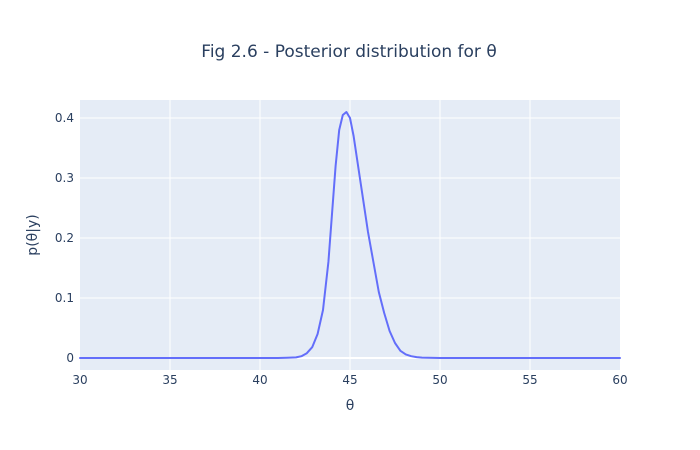 This screenshot has width=700, height=450. I want to click on x-tick-label: 60, so click(619, 380).